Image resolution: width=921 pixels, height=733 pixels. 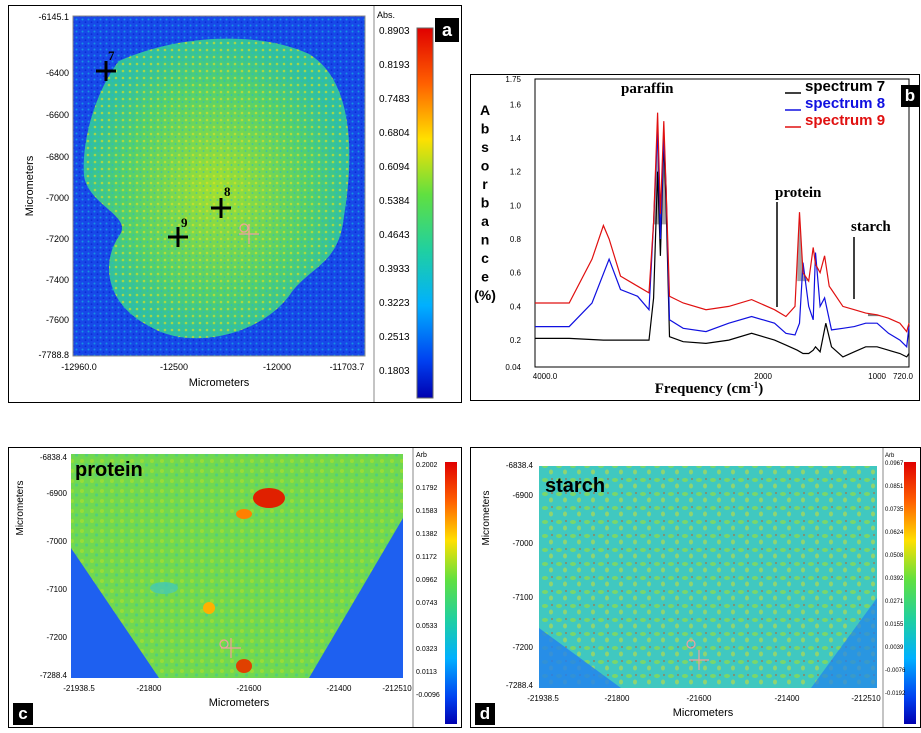 What do you see at coordinates (277, 367) in the screenshot?
I see `svg-text: -12000` at bounding box center [277, 367].